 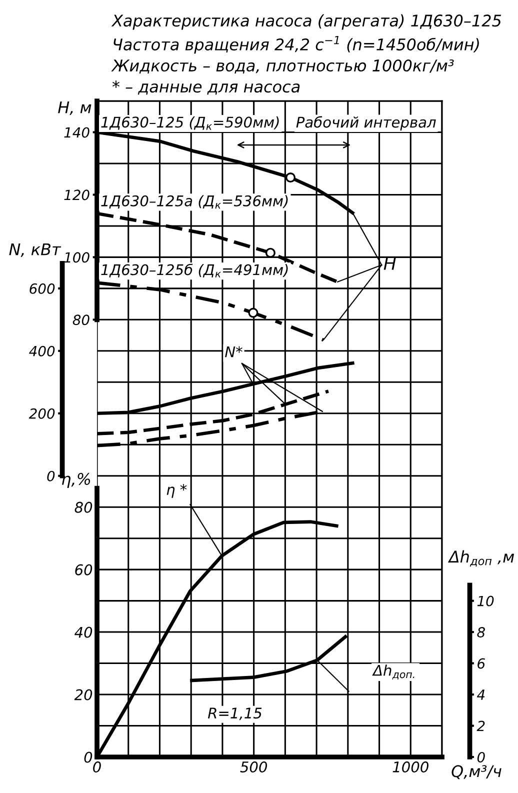 I want to click on y-axis-title: N, кВт, so click(x=35, y=250).